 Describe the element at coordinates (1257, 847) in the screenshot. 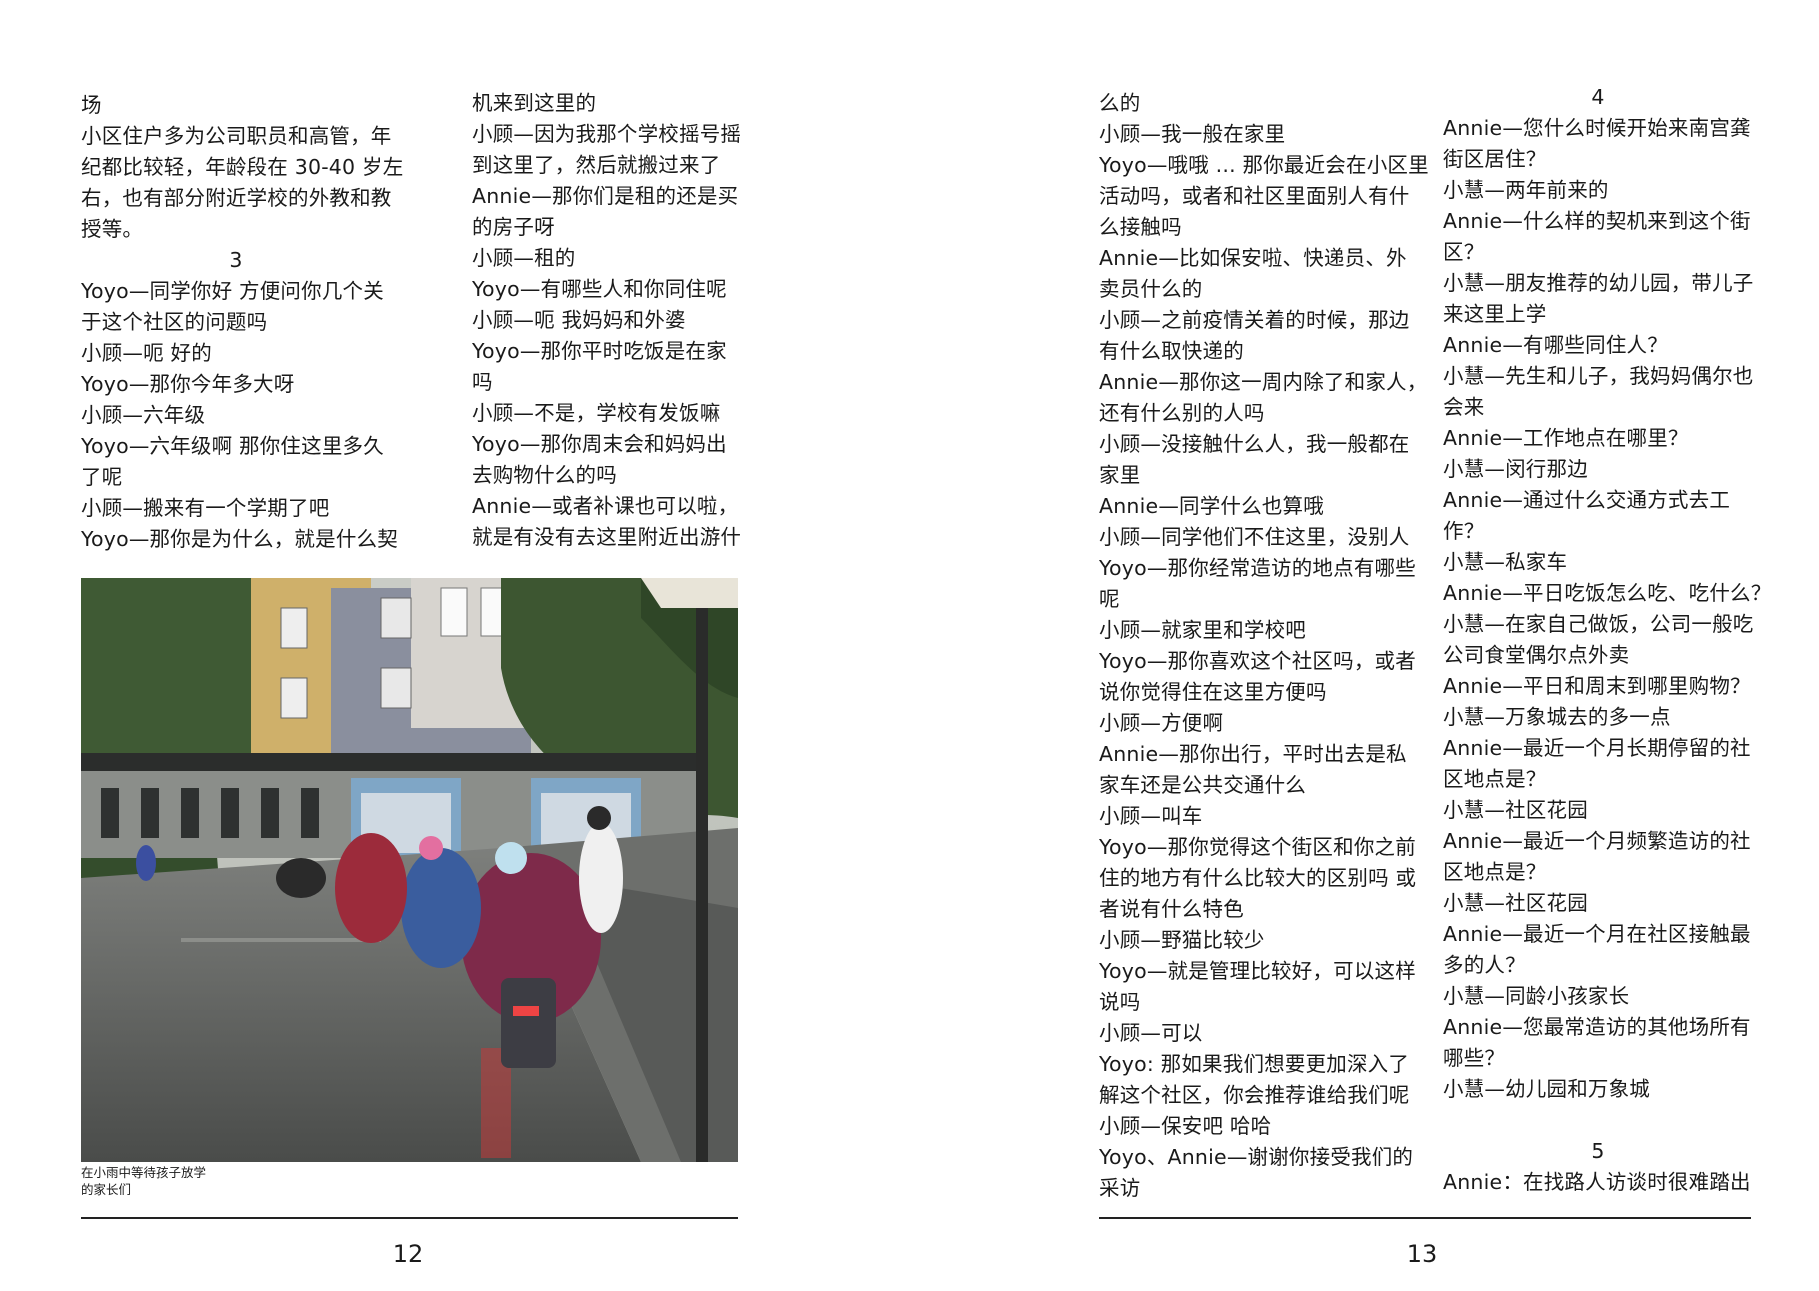

I see `text-line: Yoyo—那你觉得这个街区和你之前` at that location.